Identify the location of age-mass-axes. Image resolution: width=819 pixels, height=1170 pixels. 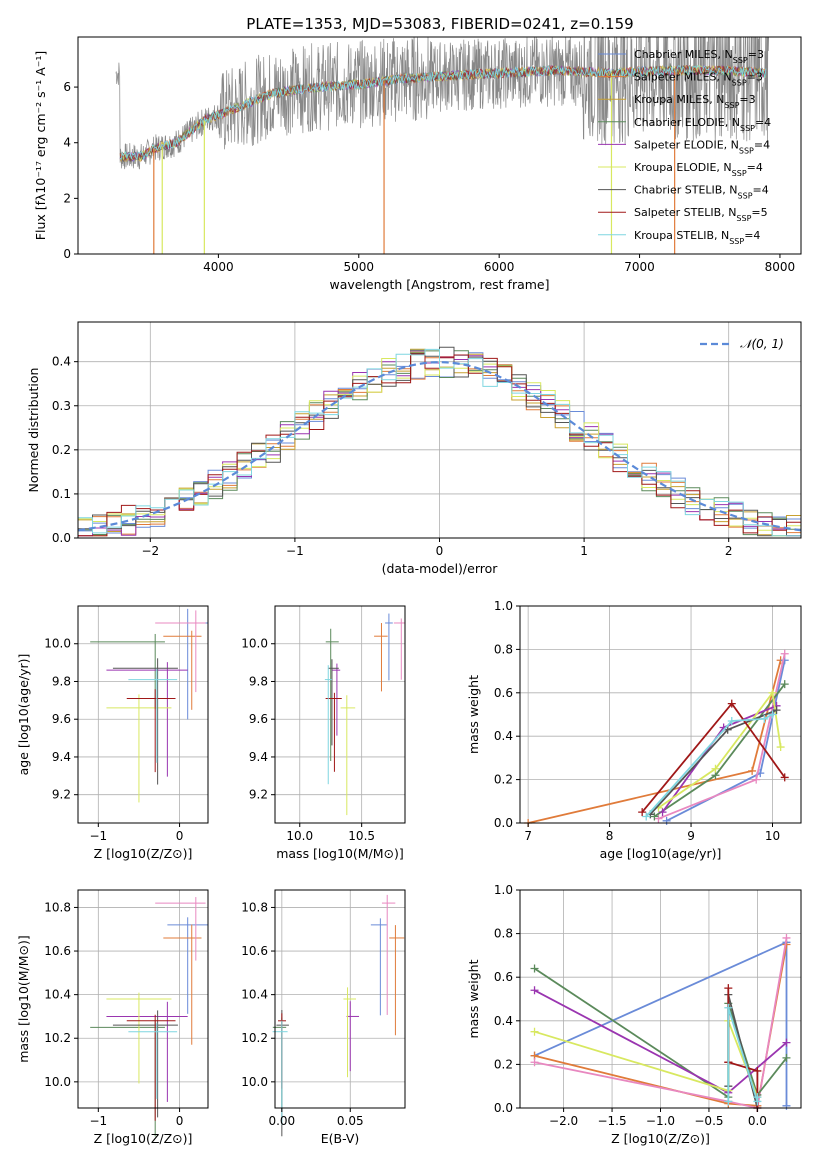
(340, 714).